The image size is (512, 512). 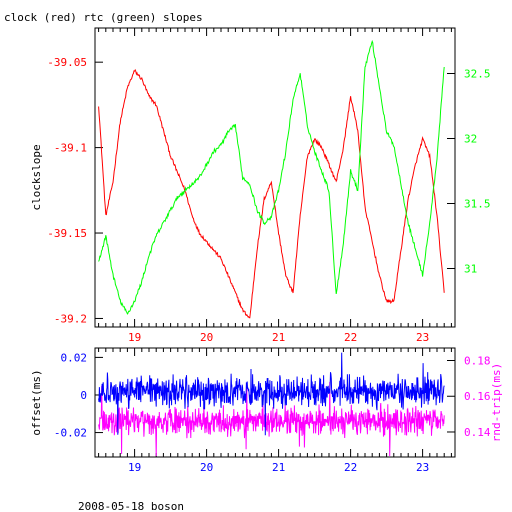 I want to click on slopes-y-tick-label: -39.15, so click(x=67, y=233).